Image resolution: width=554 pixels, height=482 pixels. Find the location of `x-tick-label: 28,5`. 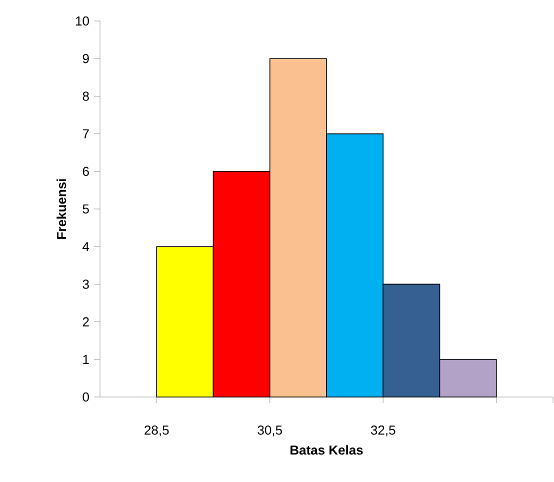

x-tick-label: 28,5 is located at coordinates (156, 431).